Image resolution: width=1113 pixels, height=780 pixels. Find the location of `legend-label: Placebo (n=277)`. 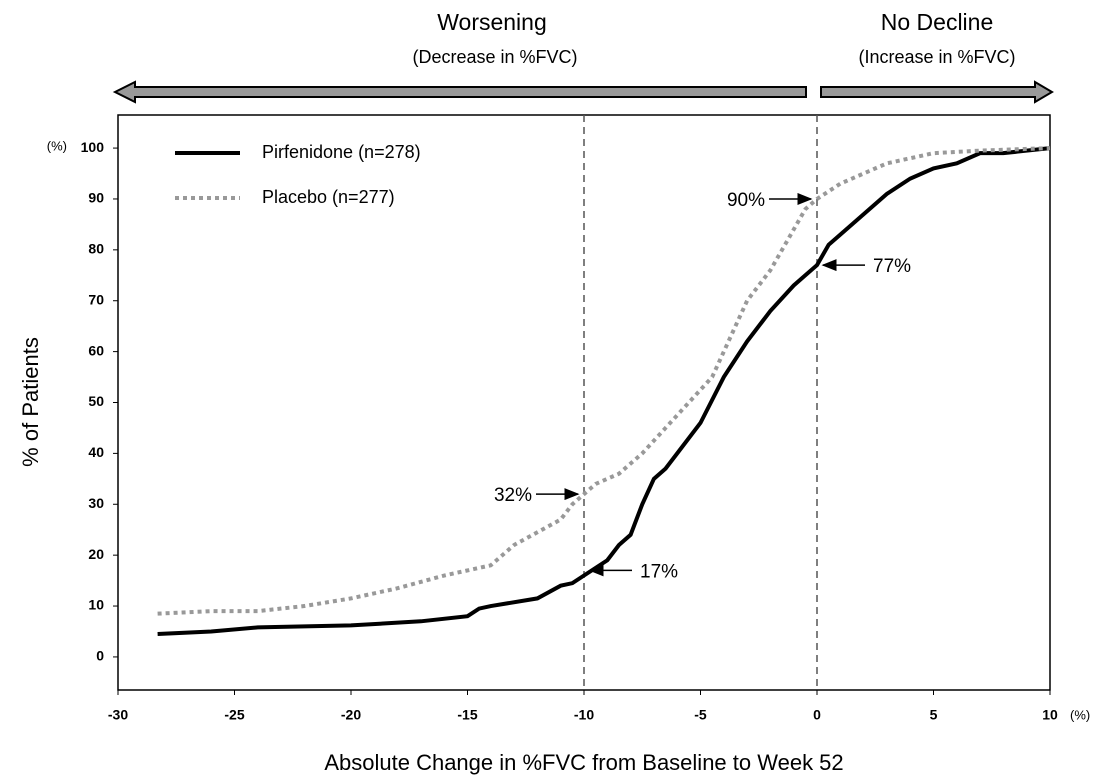

legend-label: Placebo (n=277) is located at coordinates (328, 197).